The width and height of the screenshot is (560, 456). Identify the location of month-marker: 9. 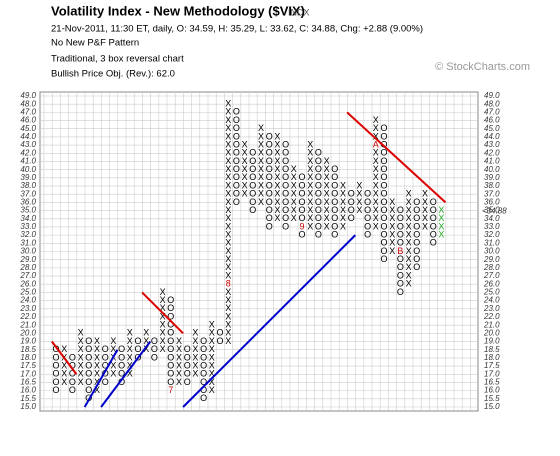
(301, 226).